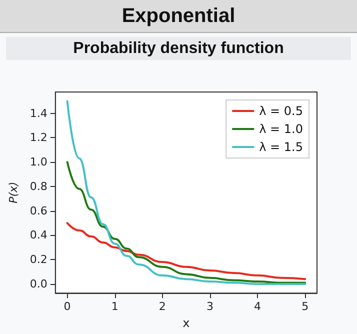 Image resolution: width=357 pixels, height=334 pixels. I want to click on x-axis-title: x, so click(186, 323).